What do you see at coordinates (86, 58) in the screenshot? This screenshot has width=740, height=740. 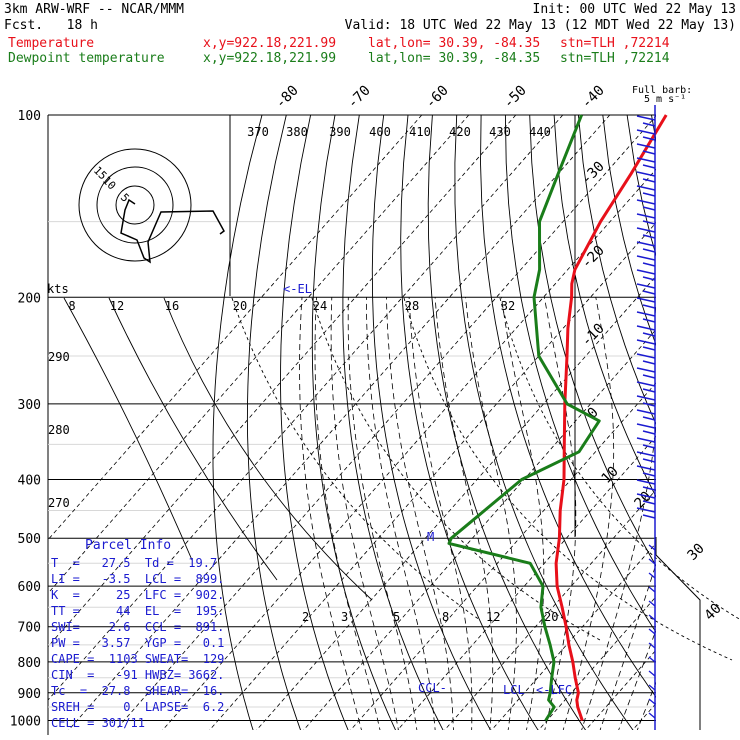 I see `dewpoint-legend: Dewpoint temperature` at bounding box center [86, 58].